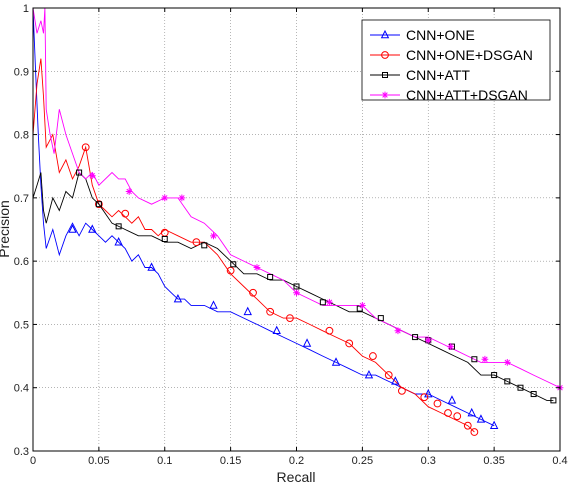 Image resolution: width=573 pixels, height=489 pixels. I want to click on legend-marker-cnn-one, so click(385, 34).